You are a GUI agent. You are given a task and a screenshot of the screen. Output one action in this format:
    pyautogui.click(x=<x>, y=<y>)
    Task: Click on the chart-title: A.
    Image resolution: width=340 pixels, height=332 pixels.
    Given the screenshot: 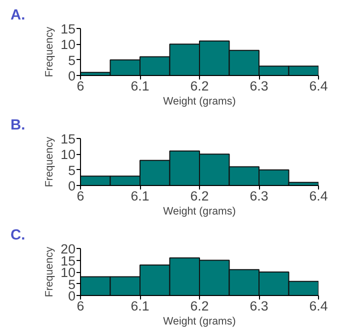 What is the action you would take?
    pyautogui.click(x=18, y=16)
    